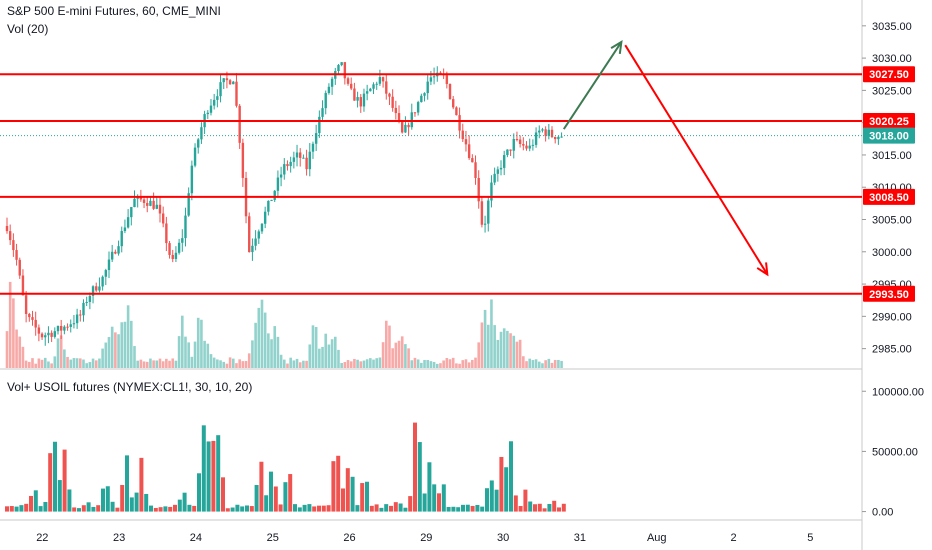  I want to click on last-price-tag, so click(889, 135).